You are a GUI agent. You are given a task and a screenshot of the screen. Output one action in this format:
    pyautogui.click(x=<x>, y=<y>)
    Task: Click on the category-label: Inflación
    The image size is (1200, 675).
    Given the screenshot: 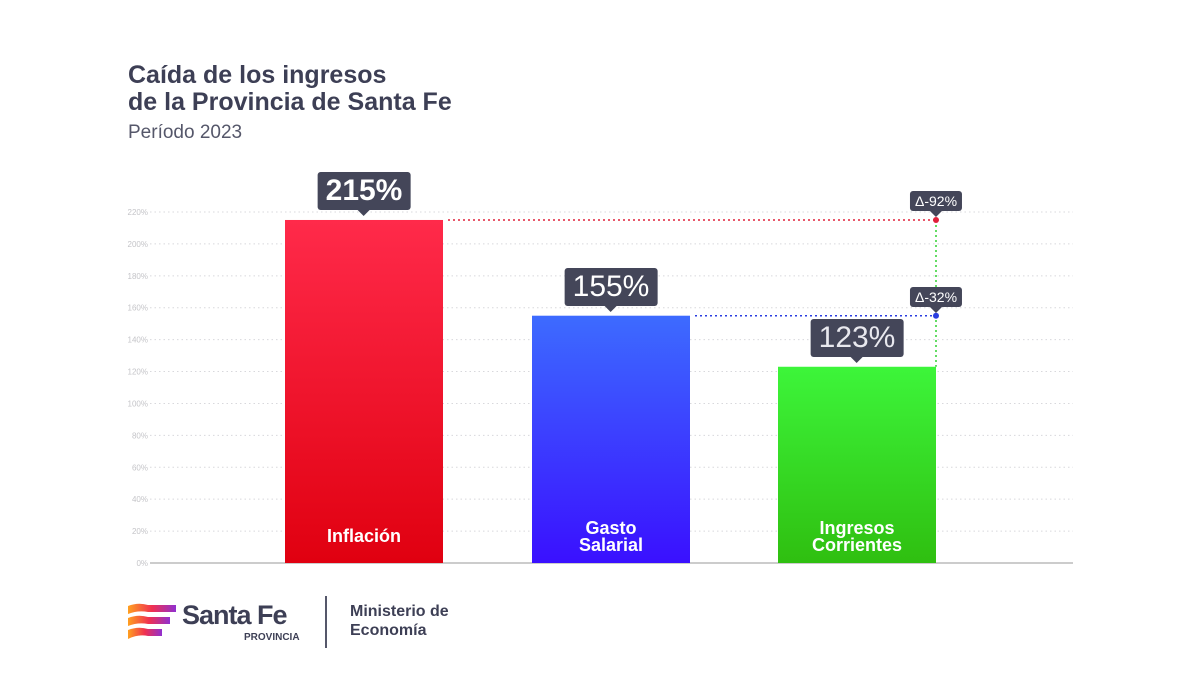 What is the action you would take?
    pyautogui.click(x=364, y=536)
    